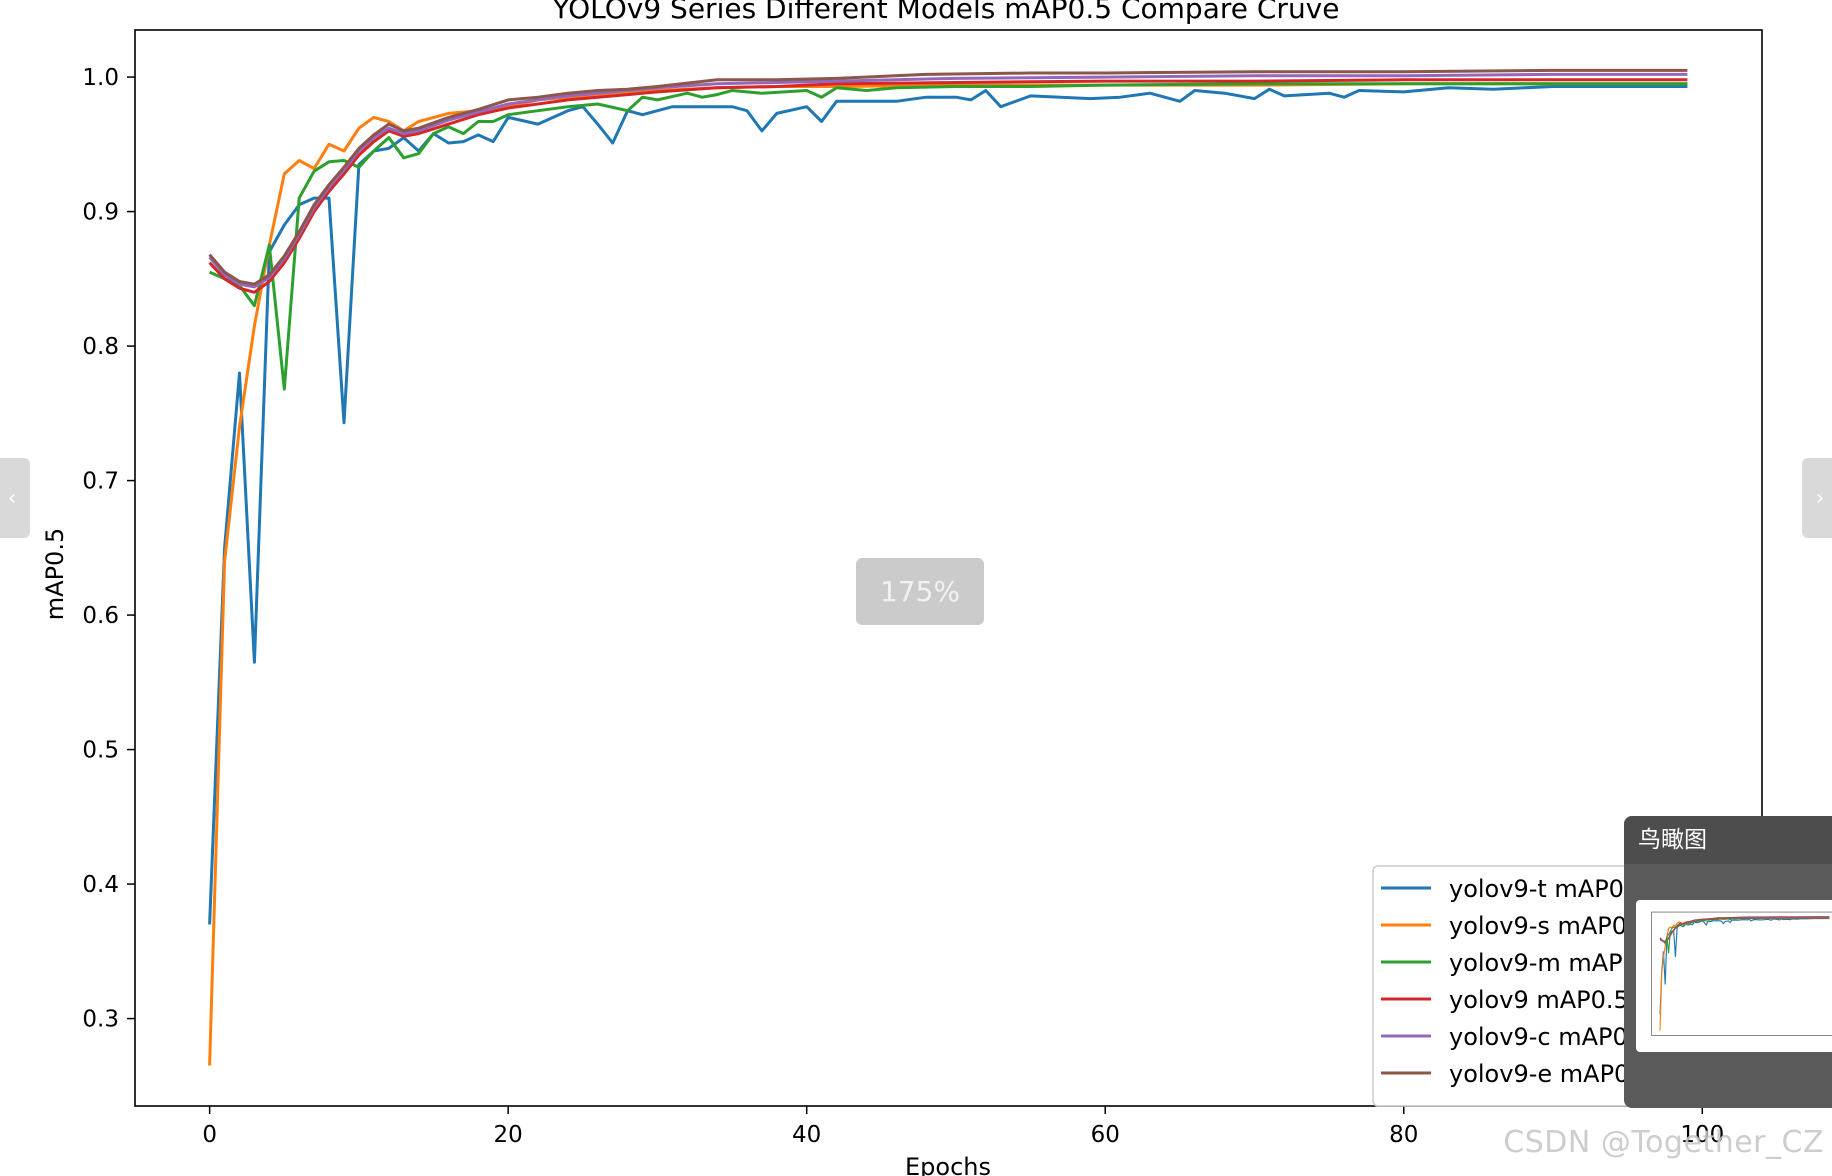  Describe the element at coordinates (100, 213) in the screenshot. I see `y-tick-label: 0.9` at that location.